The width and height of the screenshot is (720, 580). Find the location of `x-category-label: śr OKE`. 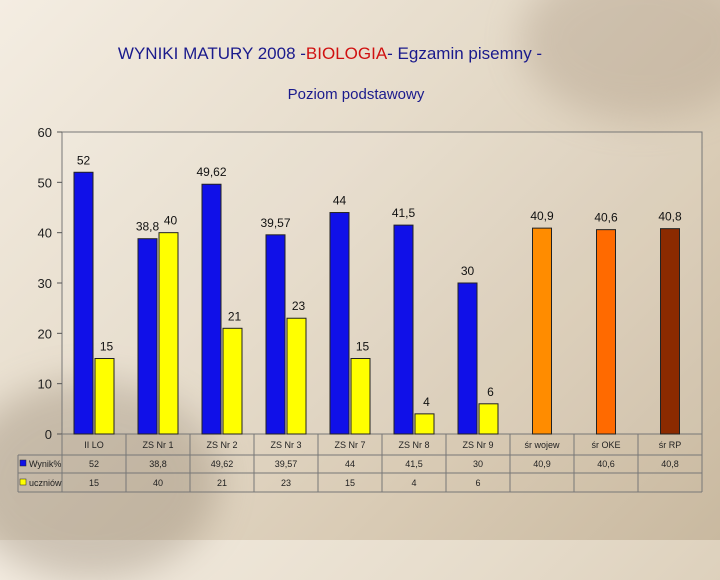

x-category-label: śr OKE is located at coordinates (605, 445).